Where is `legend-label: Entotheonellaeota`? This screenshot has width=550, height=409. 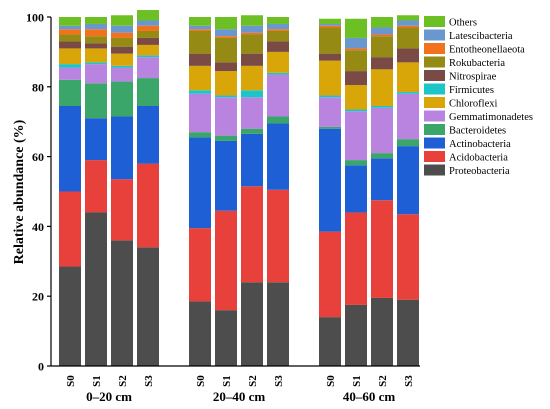 legend-label: Entotheonellaeota is located at coordinates (487, 50).